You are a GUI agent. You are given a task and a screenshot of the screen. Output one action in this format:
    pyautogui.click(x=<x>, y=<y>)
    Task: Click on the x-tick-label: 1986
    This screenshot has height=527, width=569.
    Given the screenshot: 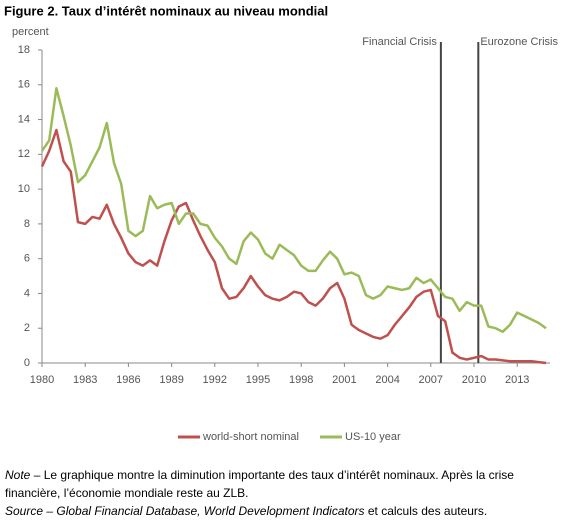 What is the action you would take?
    pyautogui.click(x=128, y=380)
    